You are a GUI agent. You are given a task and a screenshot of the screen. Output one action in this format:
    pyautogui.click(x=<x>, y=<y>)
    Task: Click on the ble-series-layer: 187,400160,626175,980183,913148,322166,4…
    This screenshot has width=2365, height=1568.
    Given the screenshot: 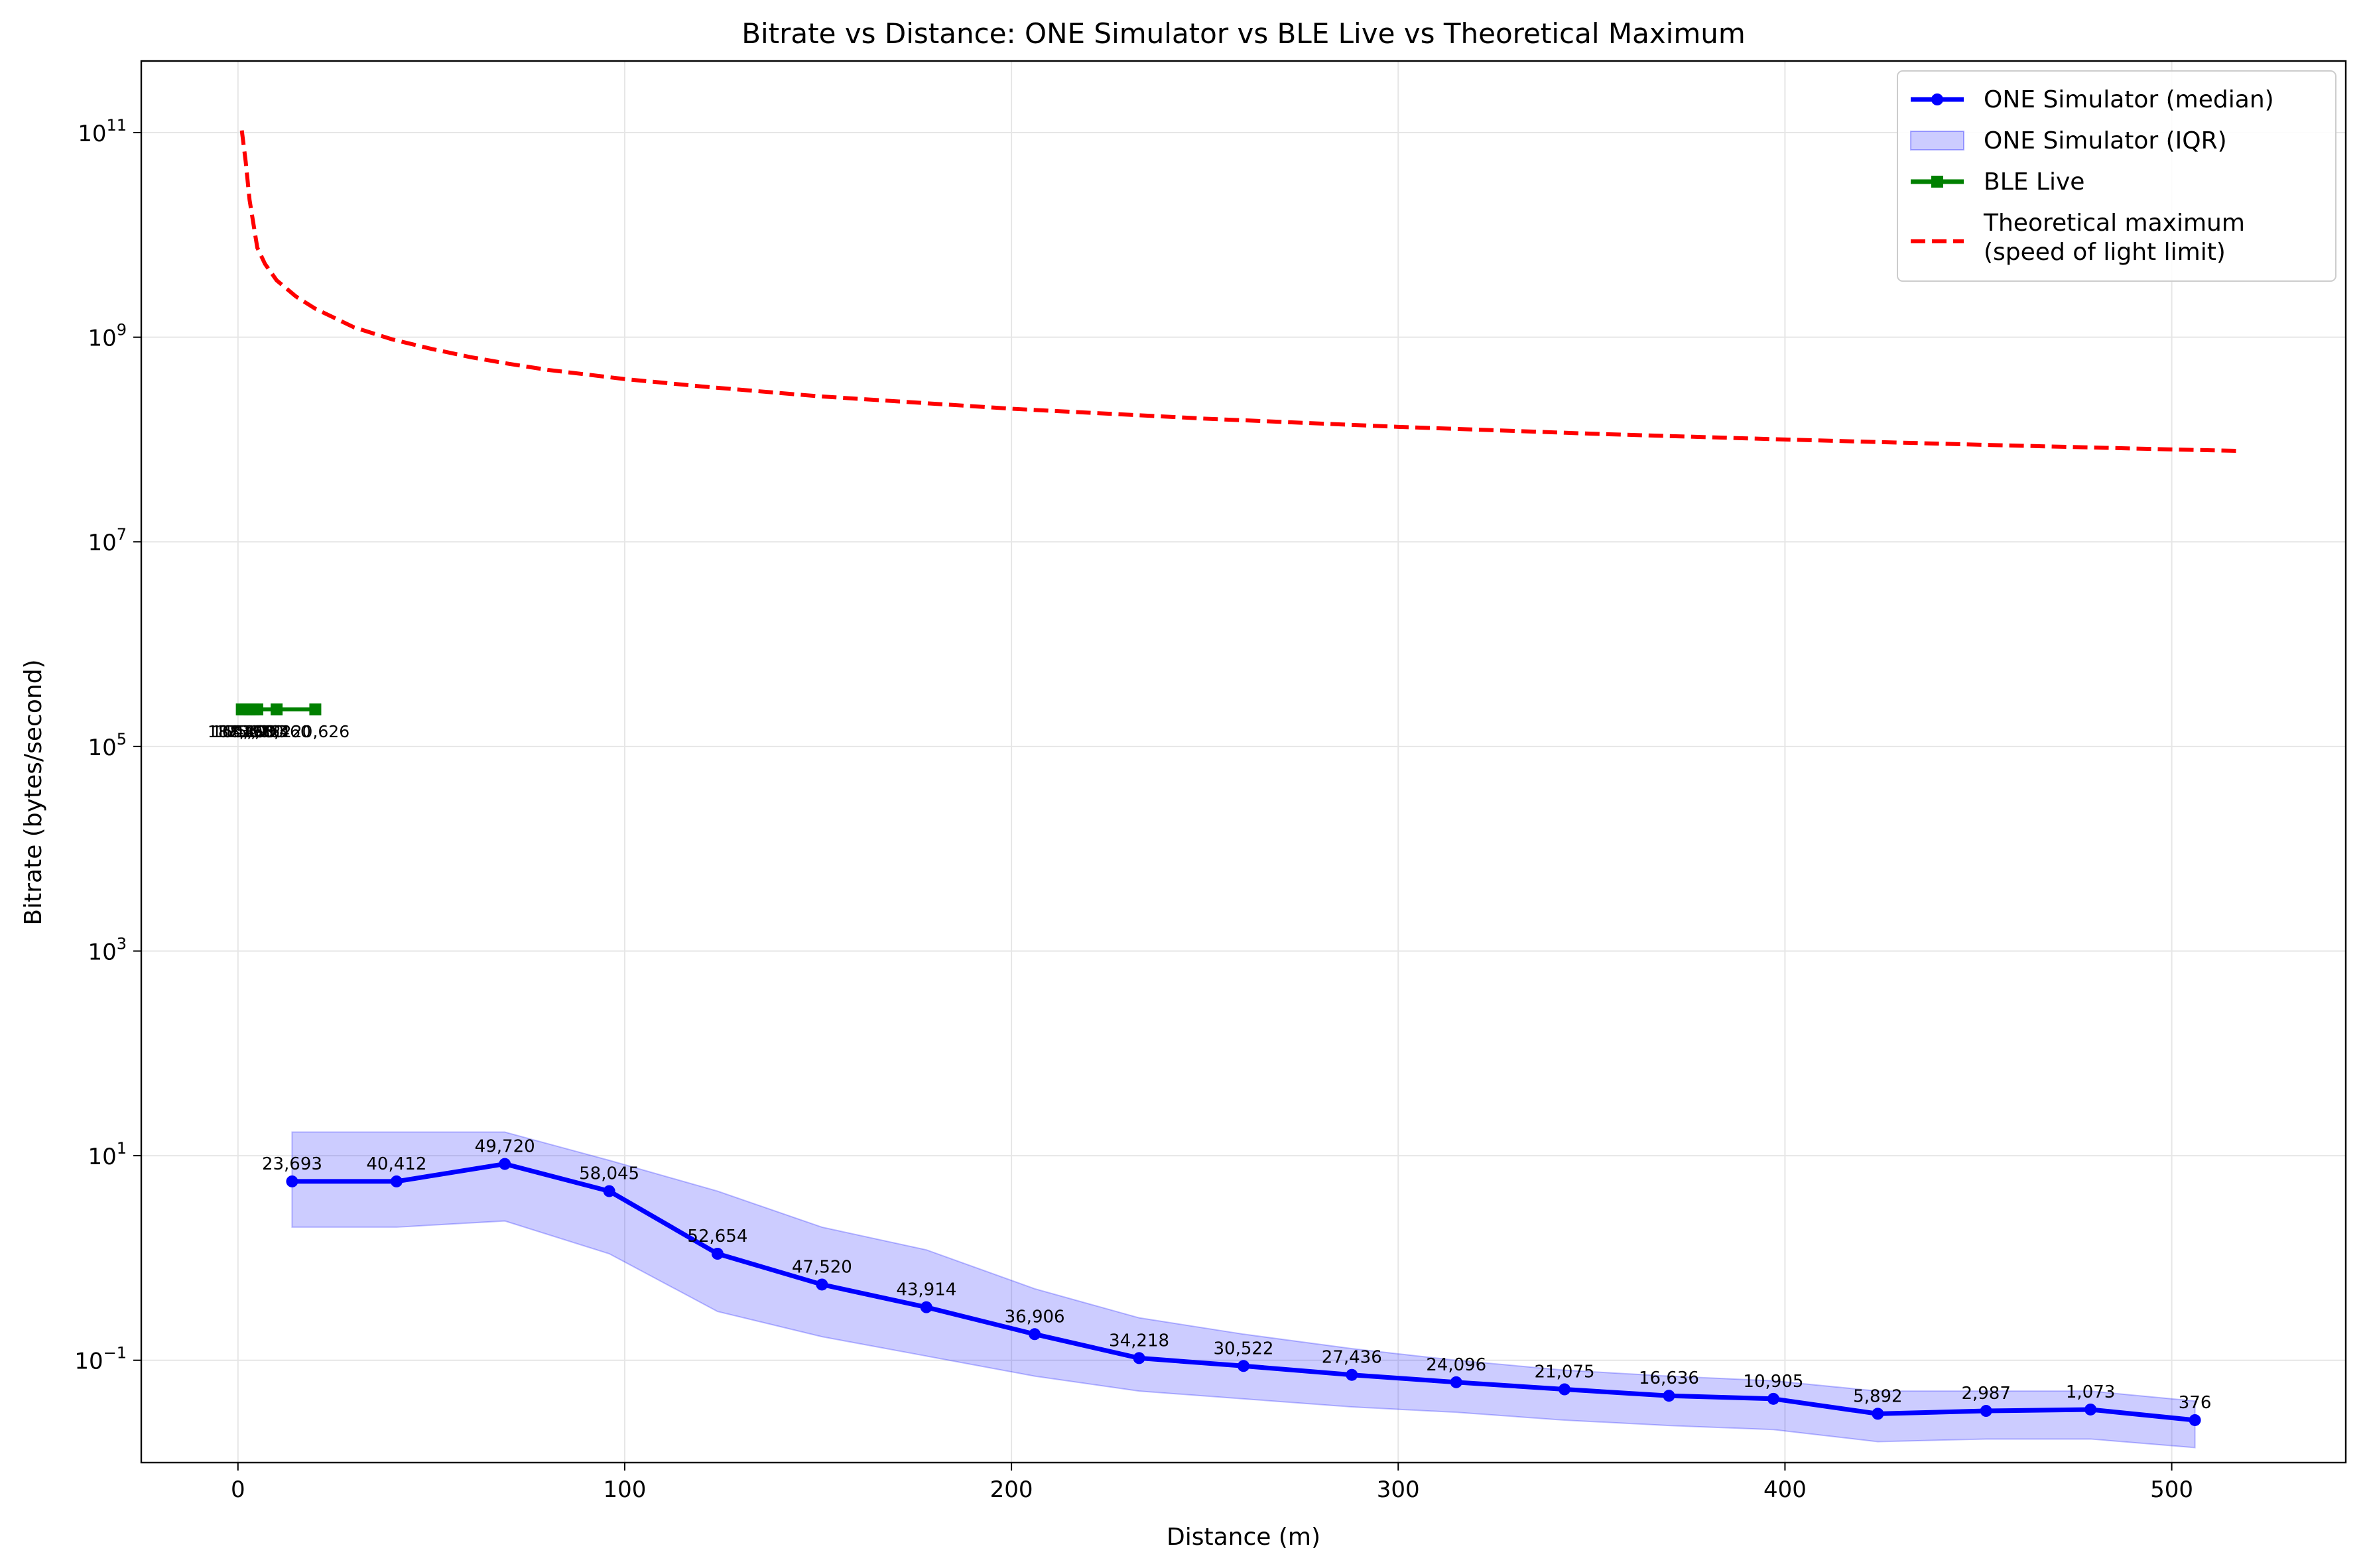 What is the action you would take?
    pyautogui.click(x=279, y=722)
    